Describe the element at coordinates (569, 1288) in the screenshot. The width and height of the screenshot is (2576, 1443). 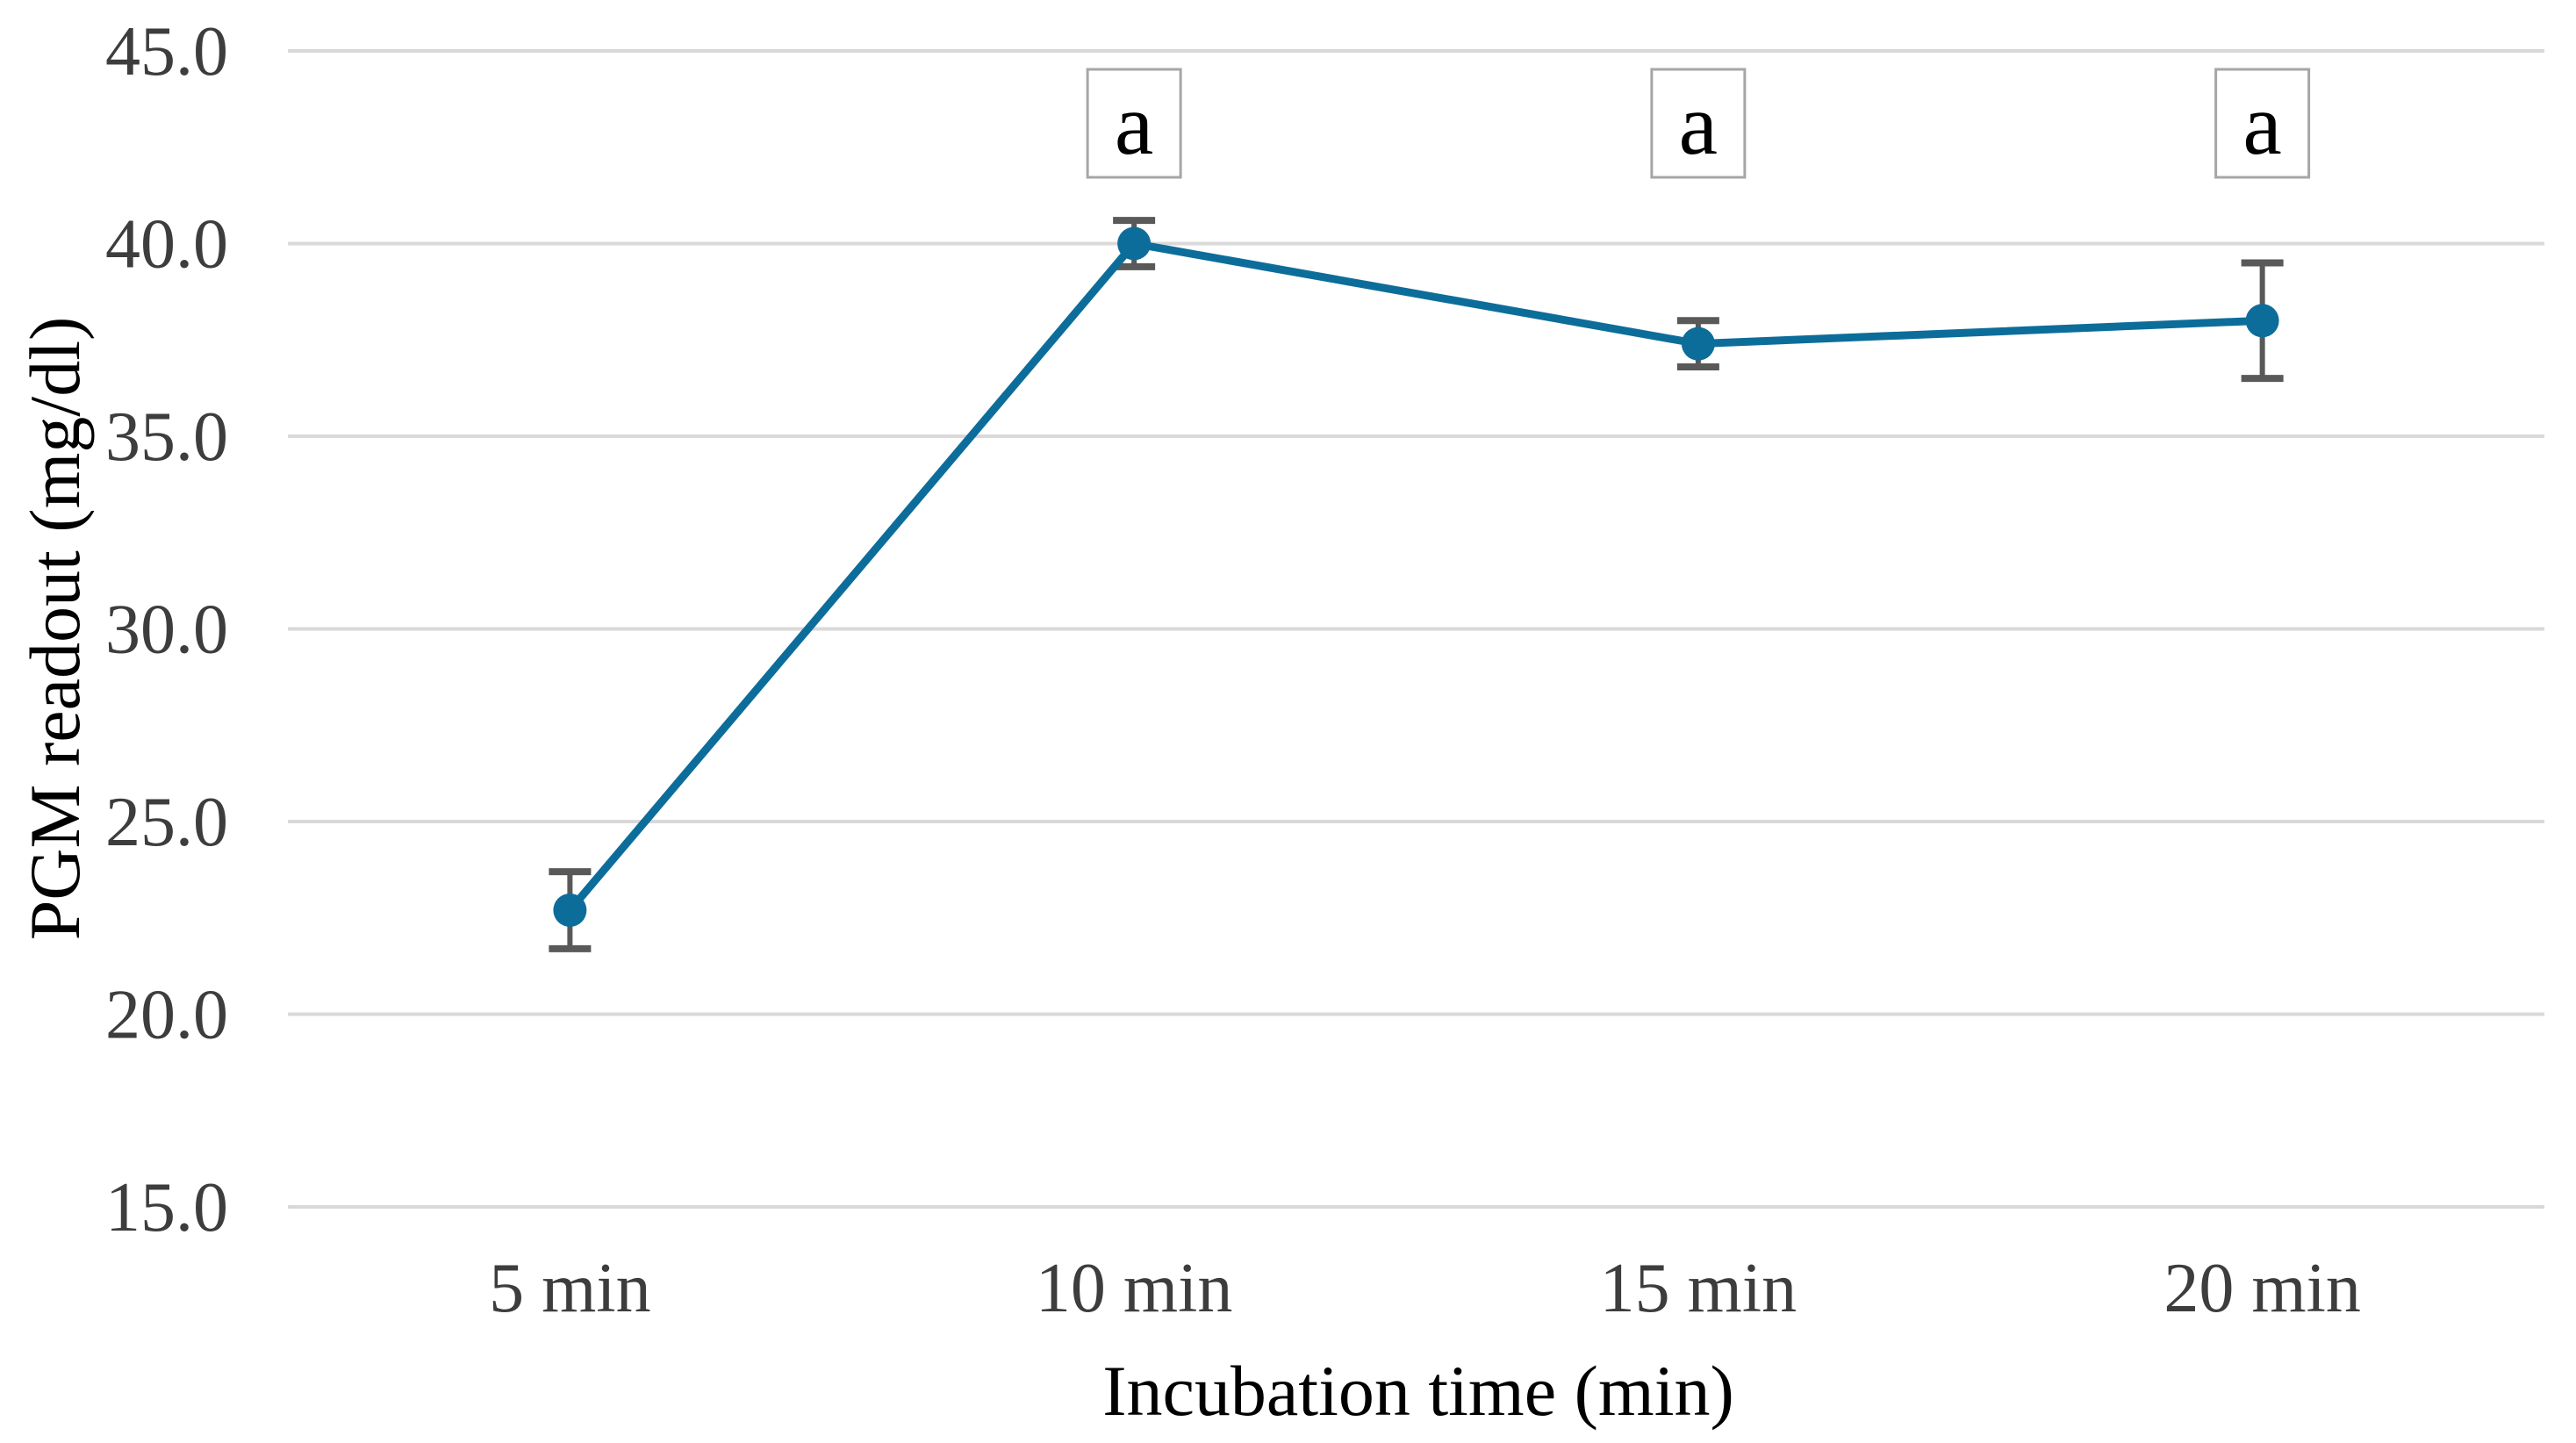
I see `x-tick-label: 5 min` at that location.